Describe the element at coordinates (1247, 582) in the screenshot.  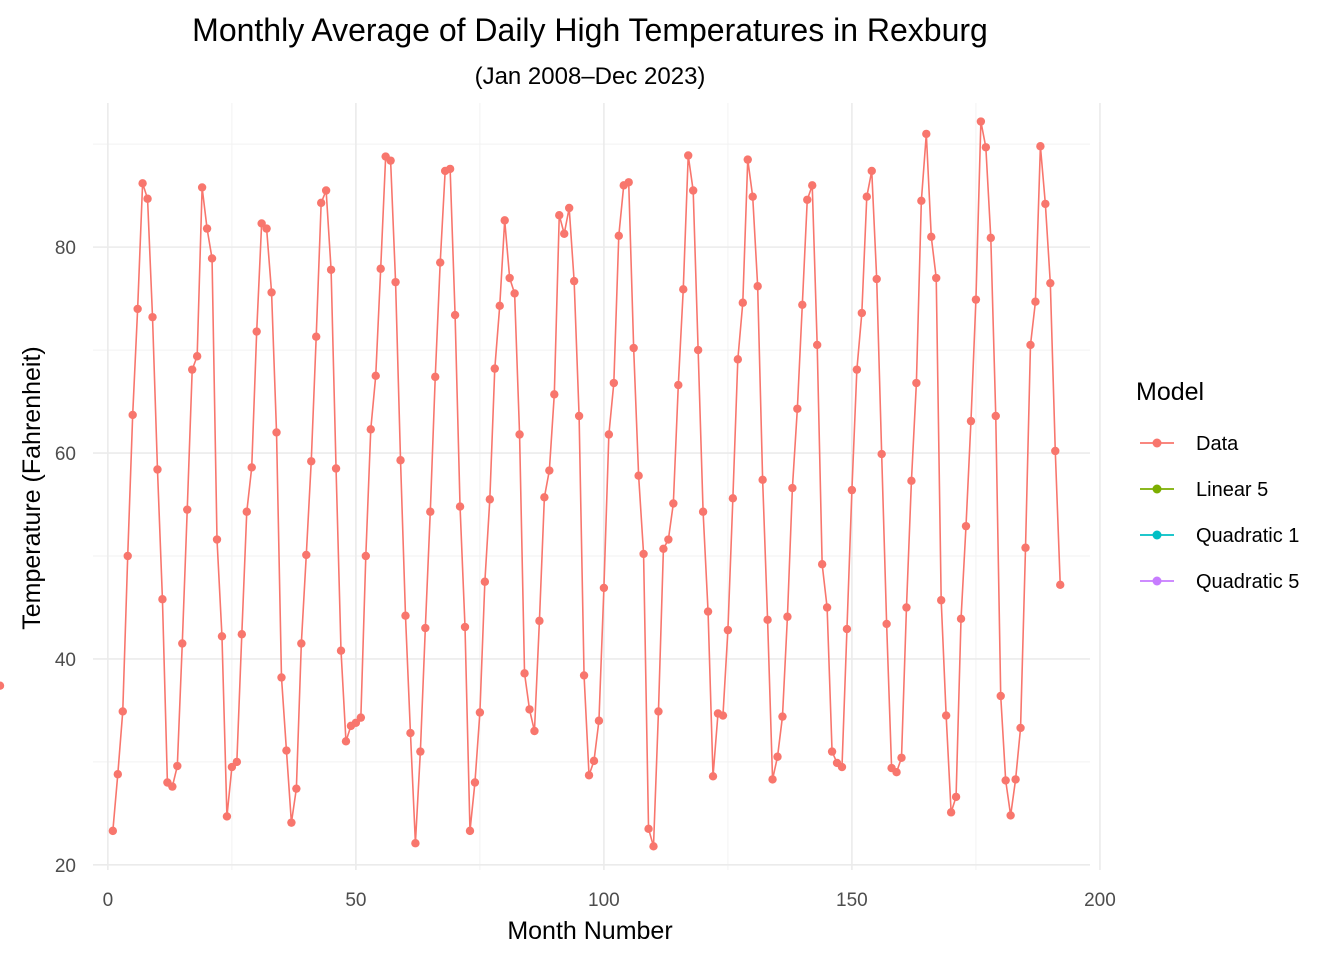
I see `legend-label: Quadratic 5` at that location.